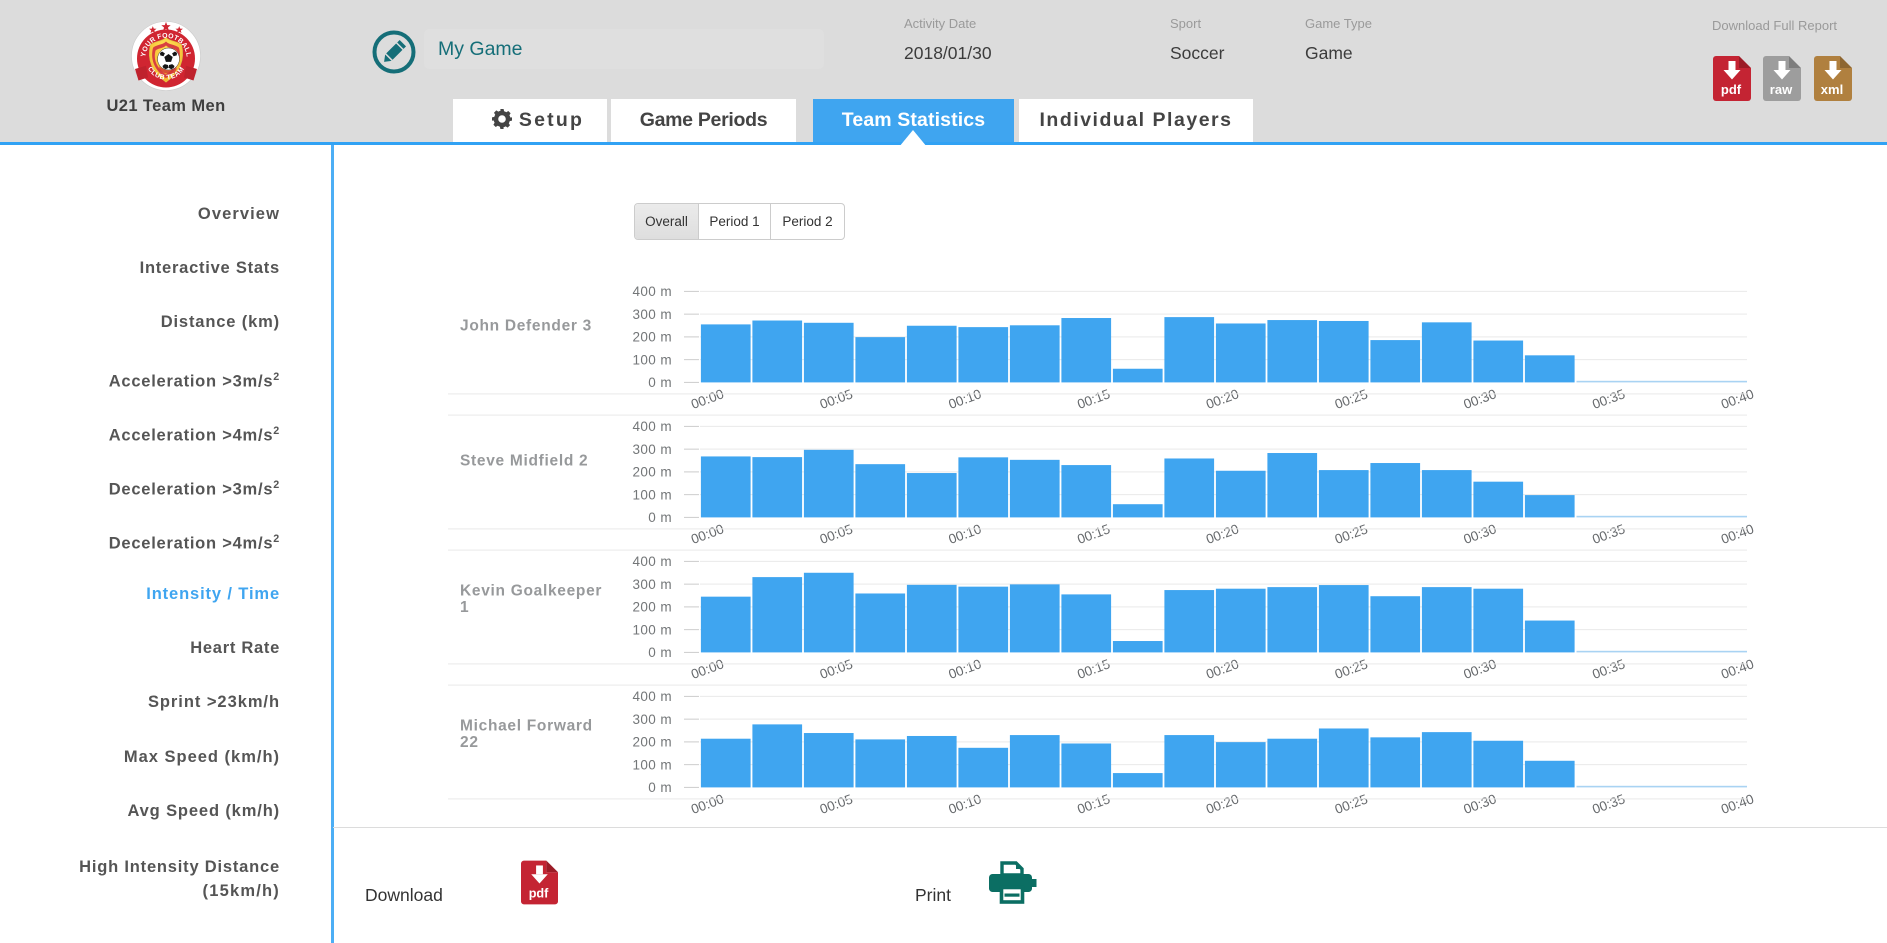  What do you see at coordinates (469, 742) in the screenshot?
I see `svg-text: 22` at bounding box center [469, 742].